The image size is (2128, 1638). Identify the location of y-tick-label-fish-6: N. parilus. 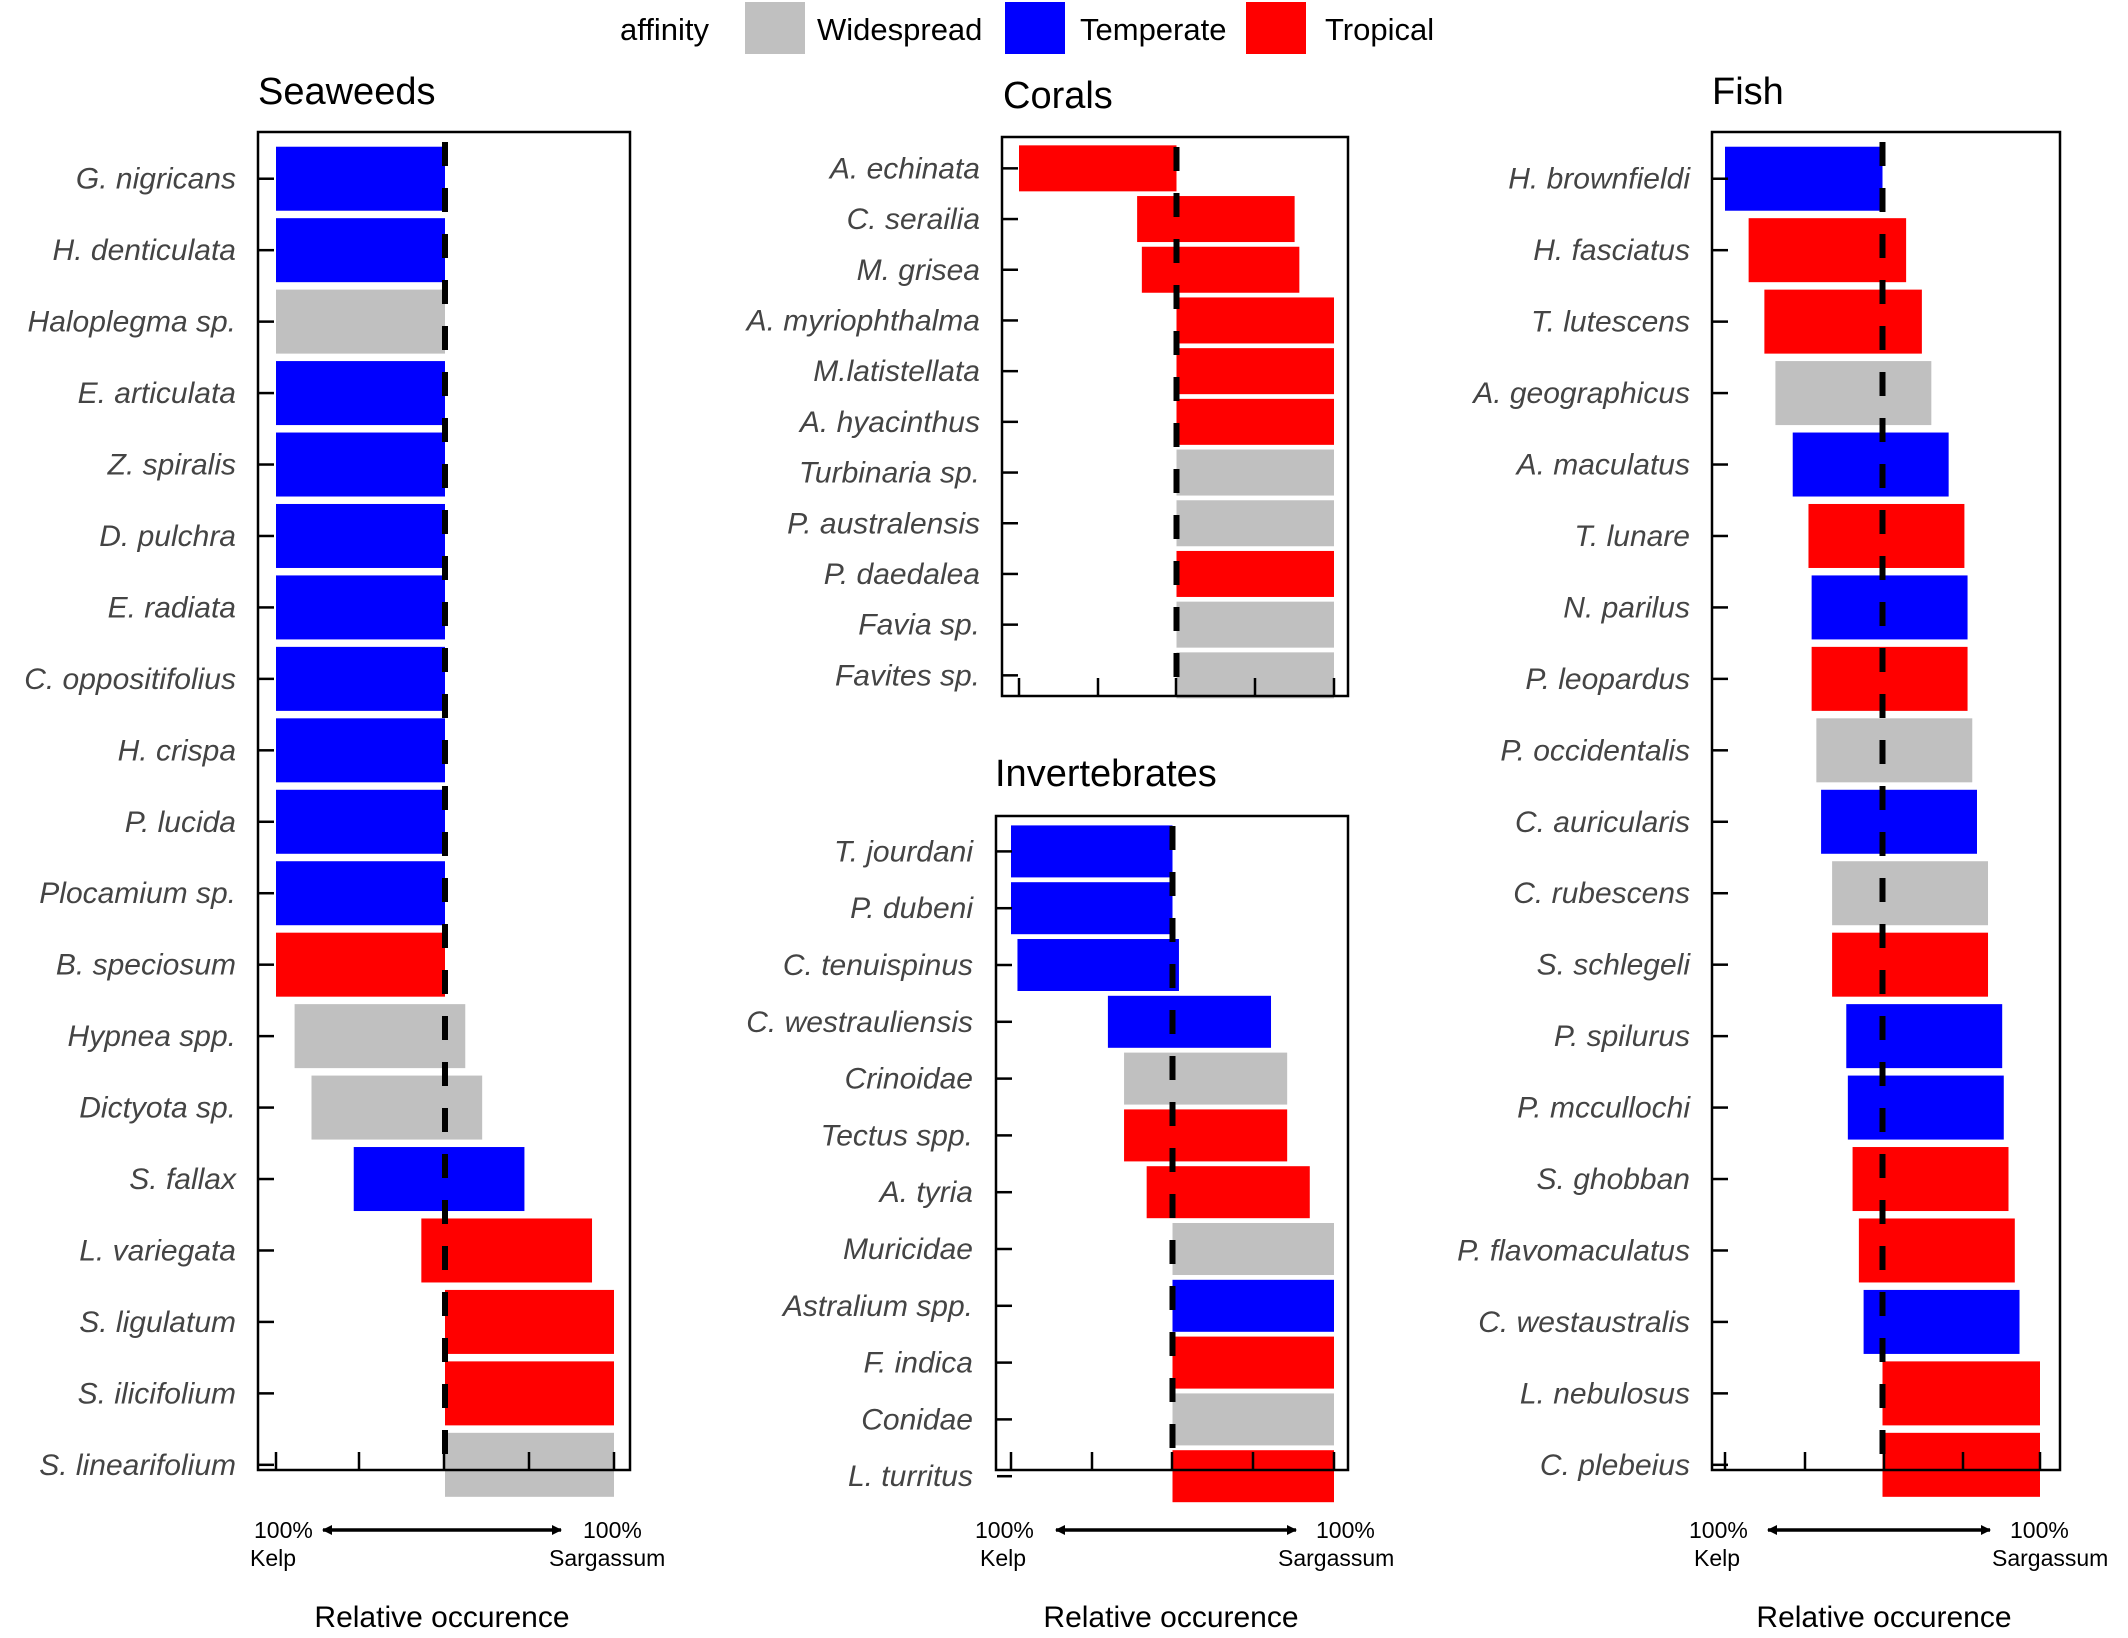
(1626, 607).